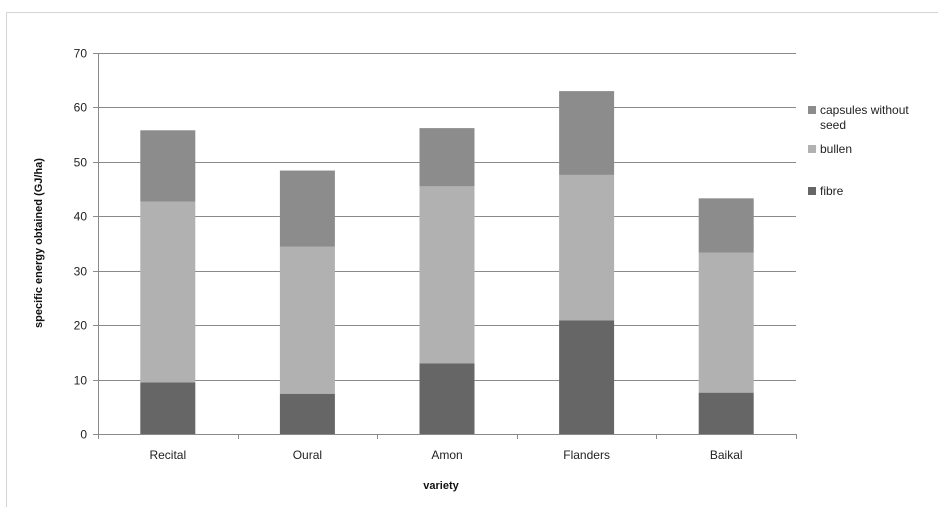 The height and width of the screenshot is (508, 939). What do you see at coordinates (864, 110) in the screenshot?
I see `legend-label: capsules without` at bounding box center [864, 110].